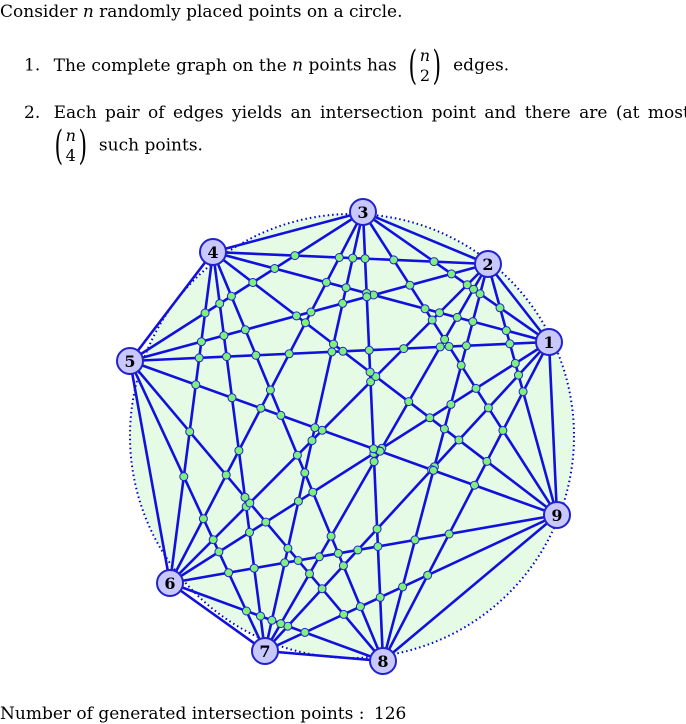 This screenshot has width=686, height=724. What do you see at coordinates (32, 65) in the screenshot?
I see `item-1-number: 1.` at bounding box center [32, 65].